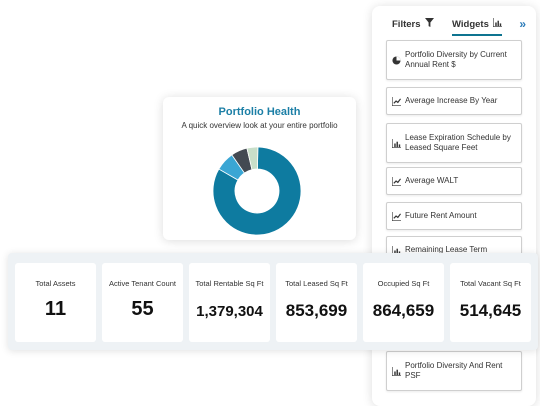 Image resolution: width=540 pixels, height=406 pixels. I want to click on stat-label: Total Vacant Sq Ft, so click(490, 283).